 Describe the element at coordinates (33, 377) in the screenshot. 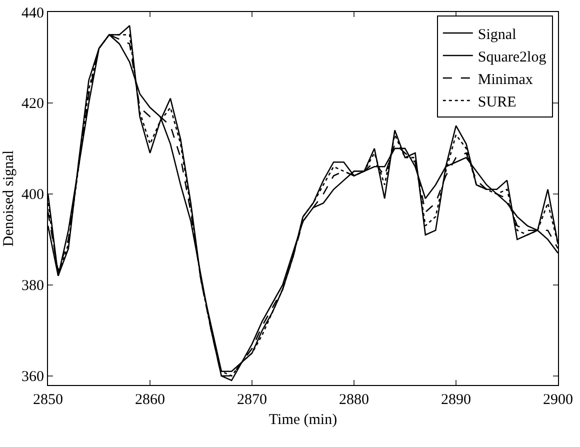

I see `y-tick-label: 360` at that location.